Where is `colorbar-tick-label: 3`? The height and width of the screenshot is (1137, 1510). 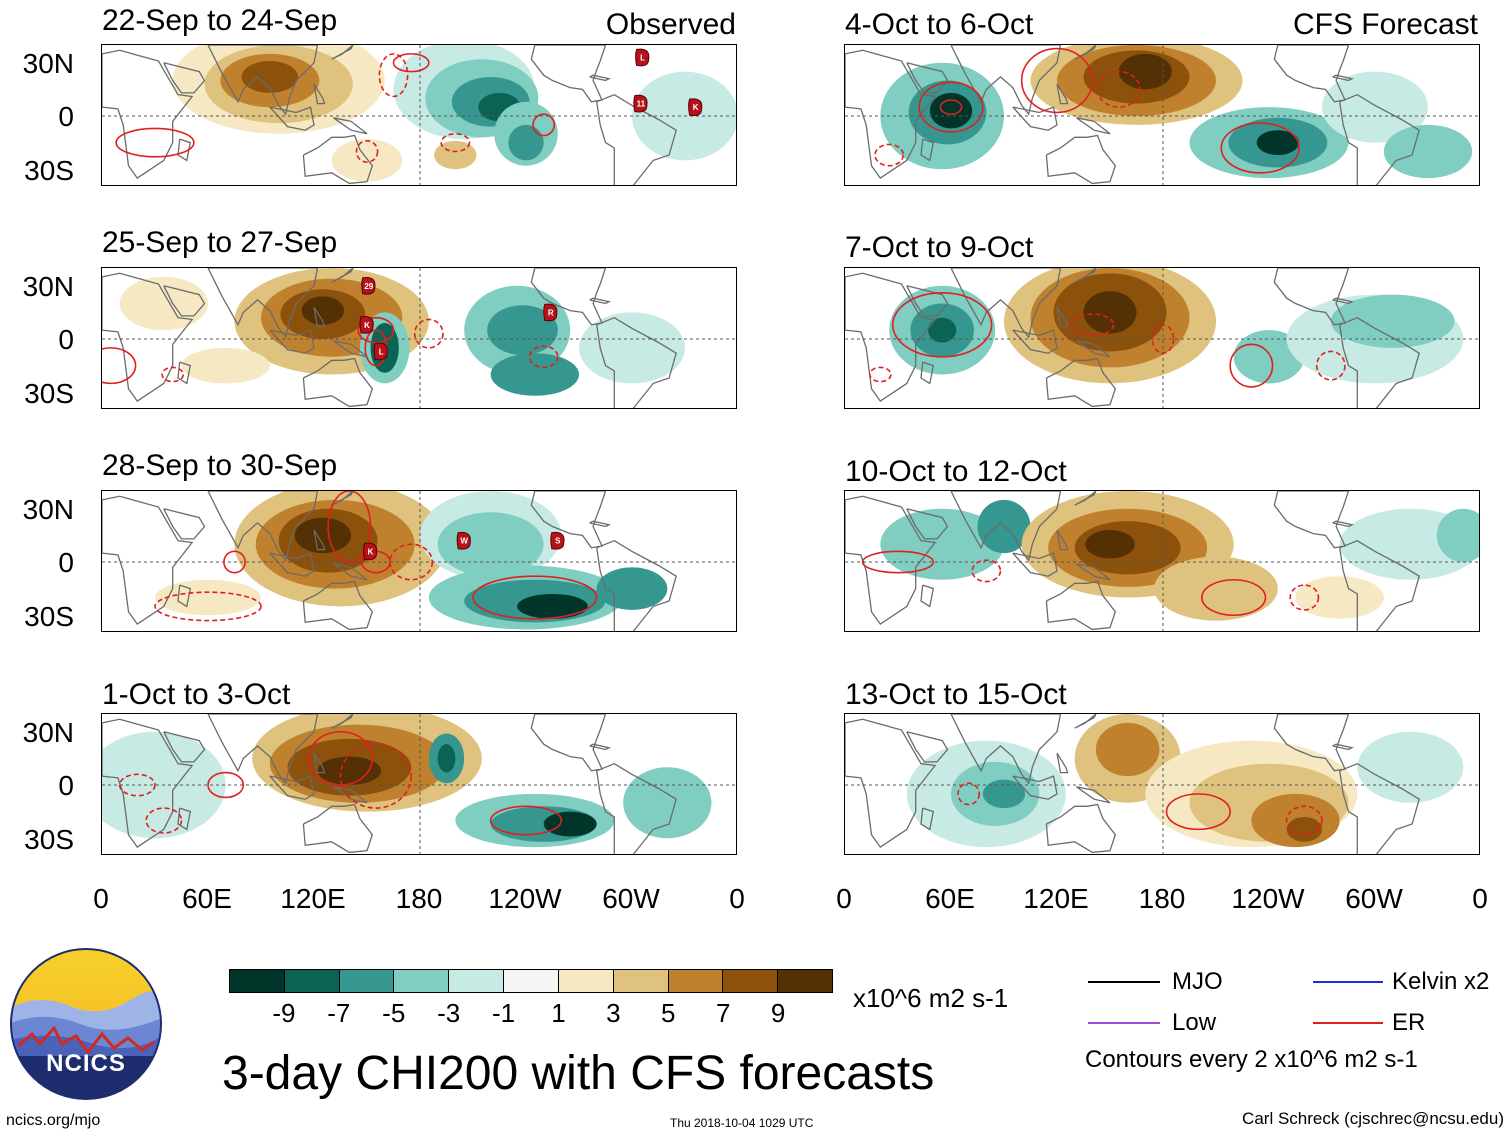
colorbar-tick-label: 3 is located at coordinates (613, 1013).